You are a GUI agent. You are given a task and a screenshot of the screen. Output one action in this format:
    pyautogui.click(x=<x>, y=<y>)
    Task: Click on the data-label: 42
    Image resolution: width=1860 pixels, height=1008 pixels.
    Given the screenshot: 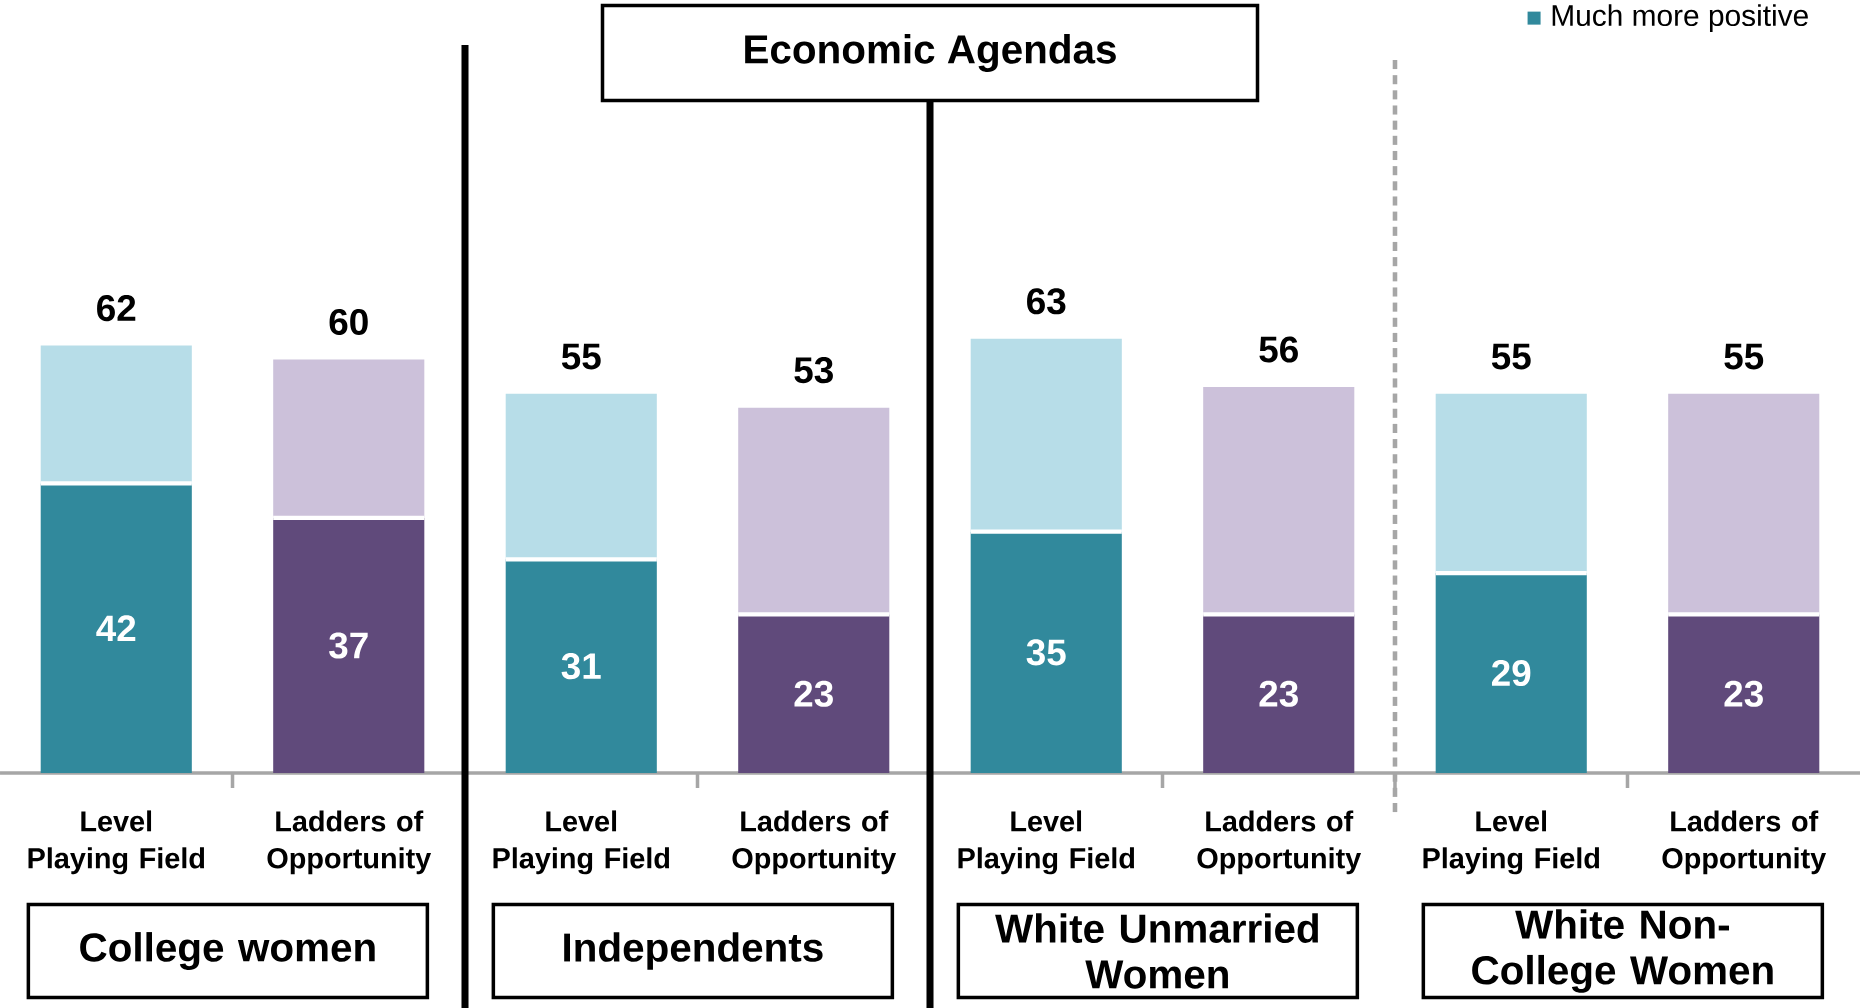 What is the action you would take?
    pyautogui.click(x=116, y=628)
    